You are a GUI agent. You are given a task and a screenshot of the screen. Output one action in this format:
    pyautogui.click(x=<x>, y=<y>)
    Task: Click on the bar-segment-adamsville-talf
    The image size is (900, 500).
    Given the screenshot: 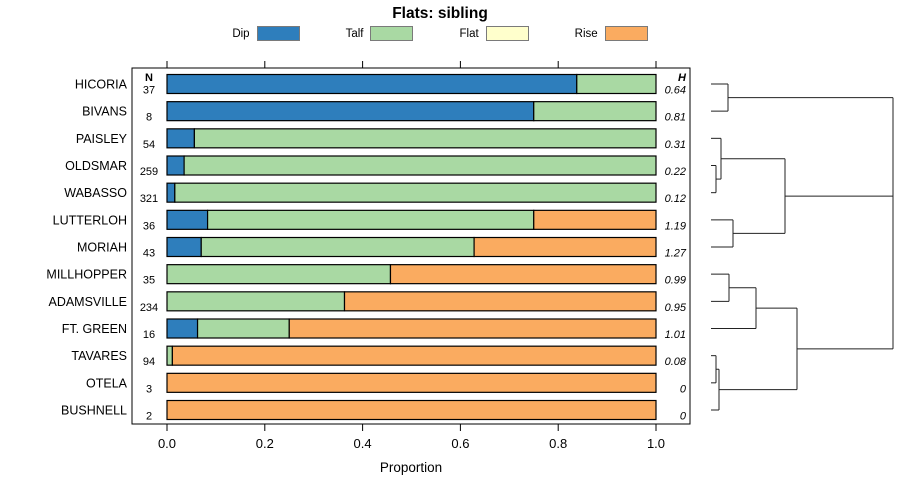 What is the action you would take?
    pyautogui.click(x=256, y=301)
    